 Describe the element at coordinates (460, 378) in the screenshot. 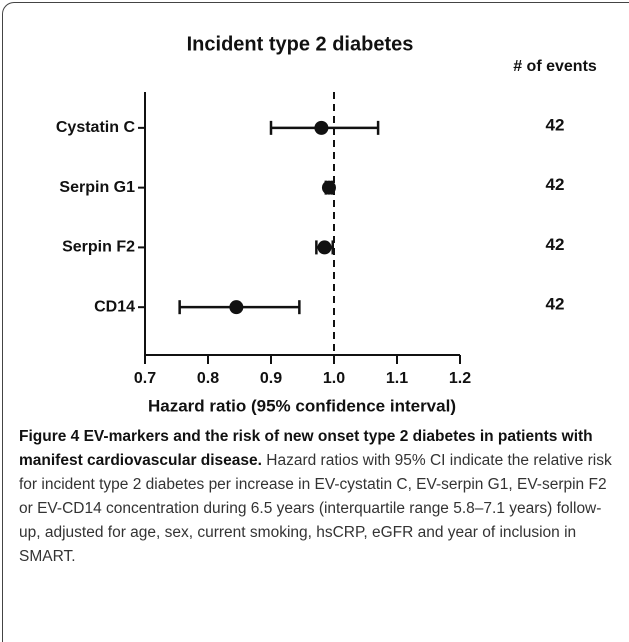

I see `x-tick-label: 1.2` at that location.